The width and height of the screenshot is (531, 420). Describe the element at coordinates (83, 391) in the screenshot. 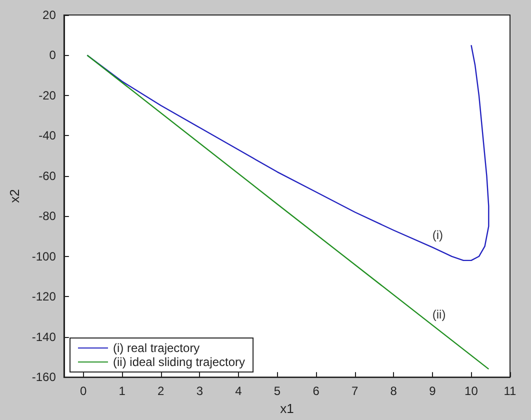

I see `x-tick-label: 0` at that location.